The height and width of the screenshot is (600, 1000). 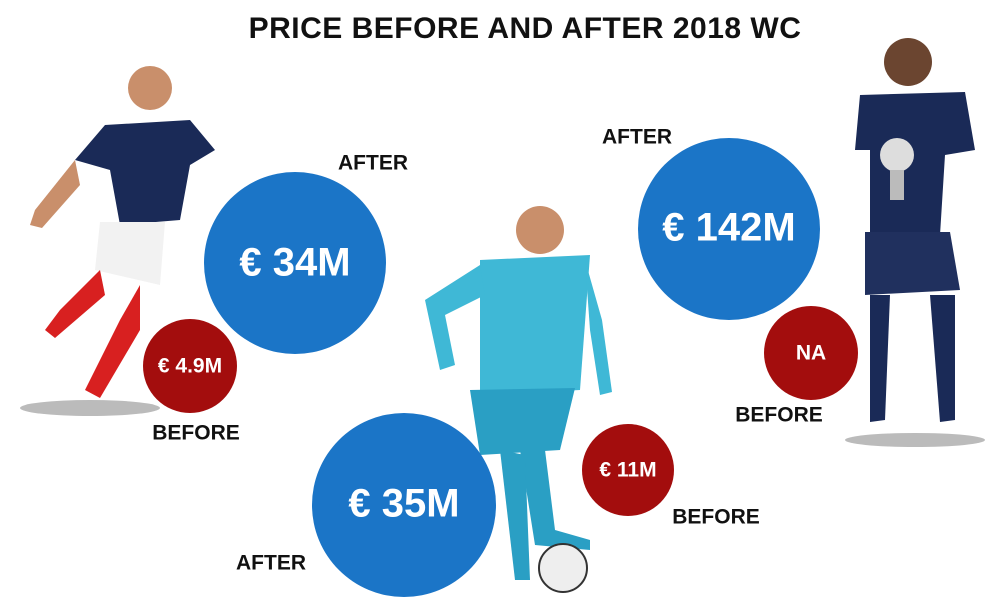 I want to click on price-group: € 142M AFTER NA BEFORE, so click(x=730, y=276).